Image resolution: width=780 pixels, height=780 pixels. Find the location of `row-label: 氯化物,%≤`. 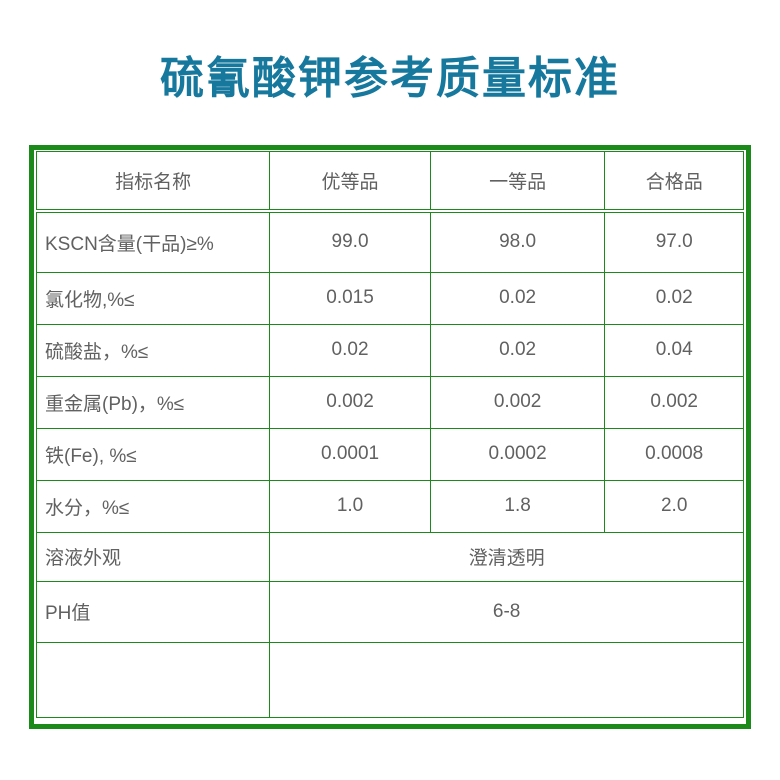

row-label: 氯化物,%≤ is located at coordinates (153, 298).